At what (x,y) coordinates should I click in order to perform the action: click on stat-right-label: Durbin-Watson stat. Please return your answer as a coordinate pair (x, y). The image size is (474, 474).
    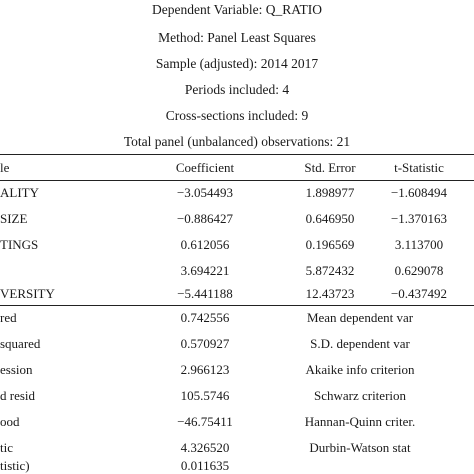
    Looking at the image, I should click on (360, 447).